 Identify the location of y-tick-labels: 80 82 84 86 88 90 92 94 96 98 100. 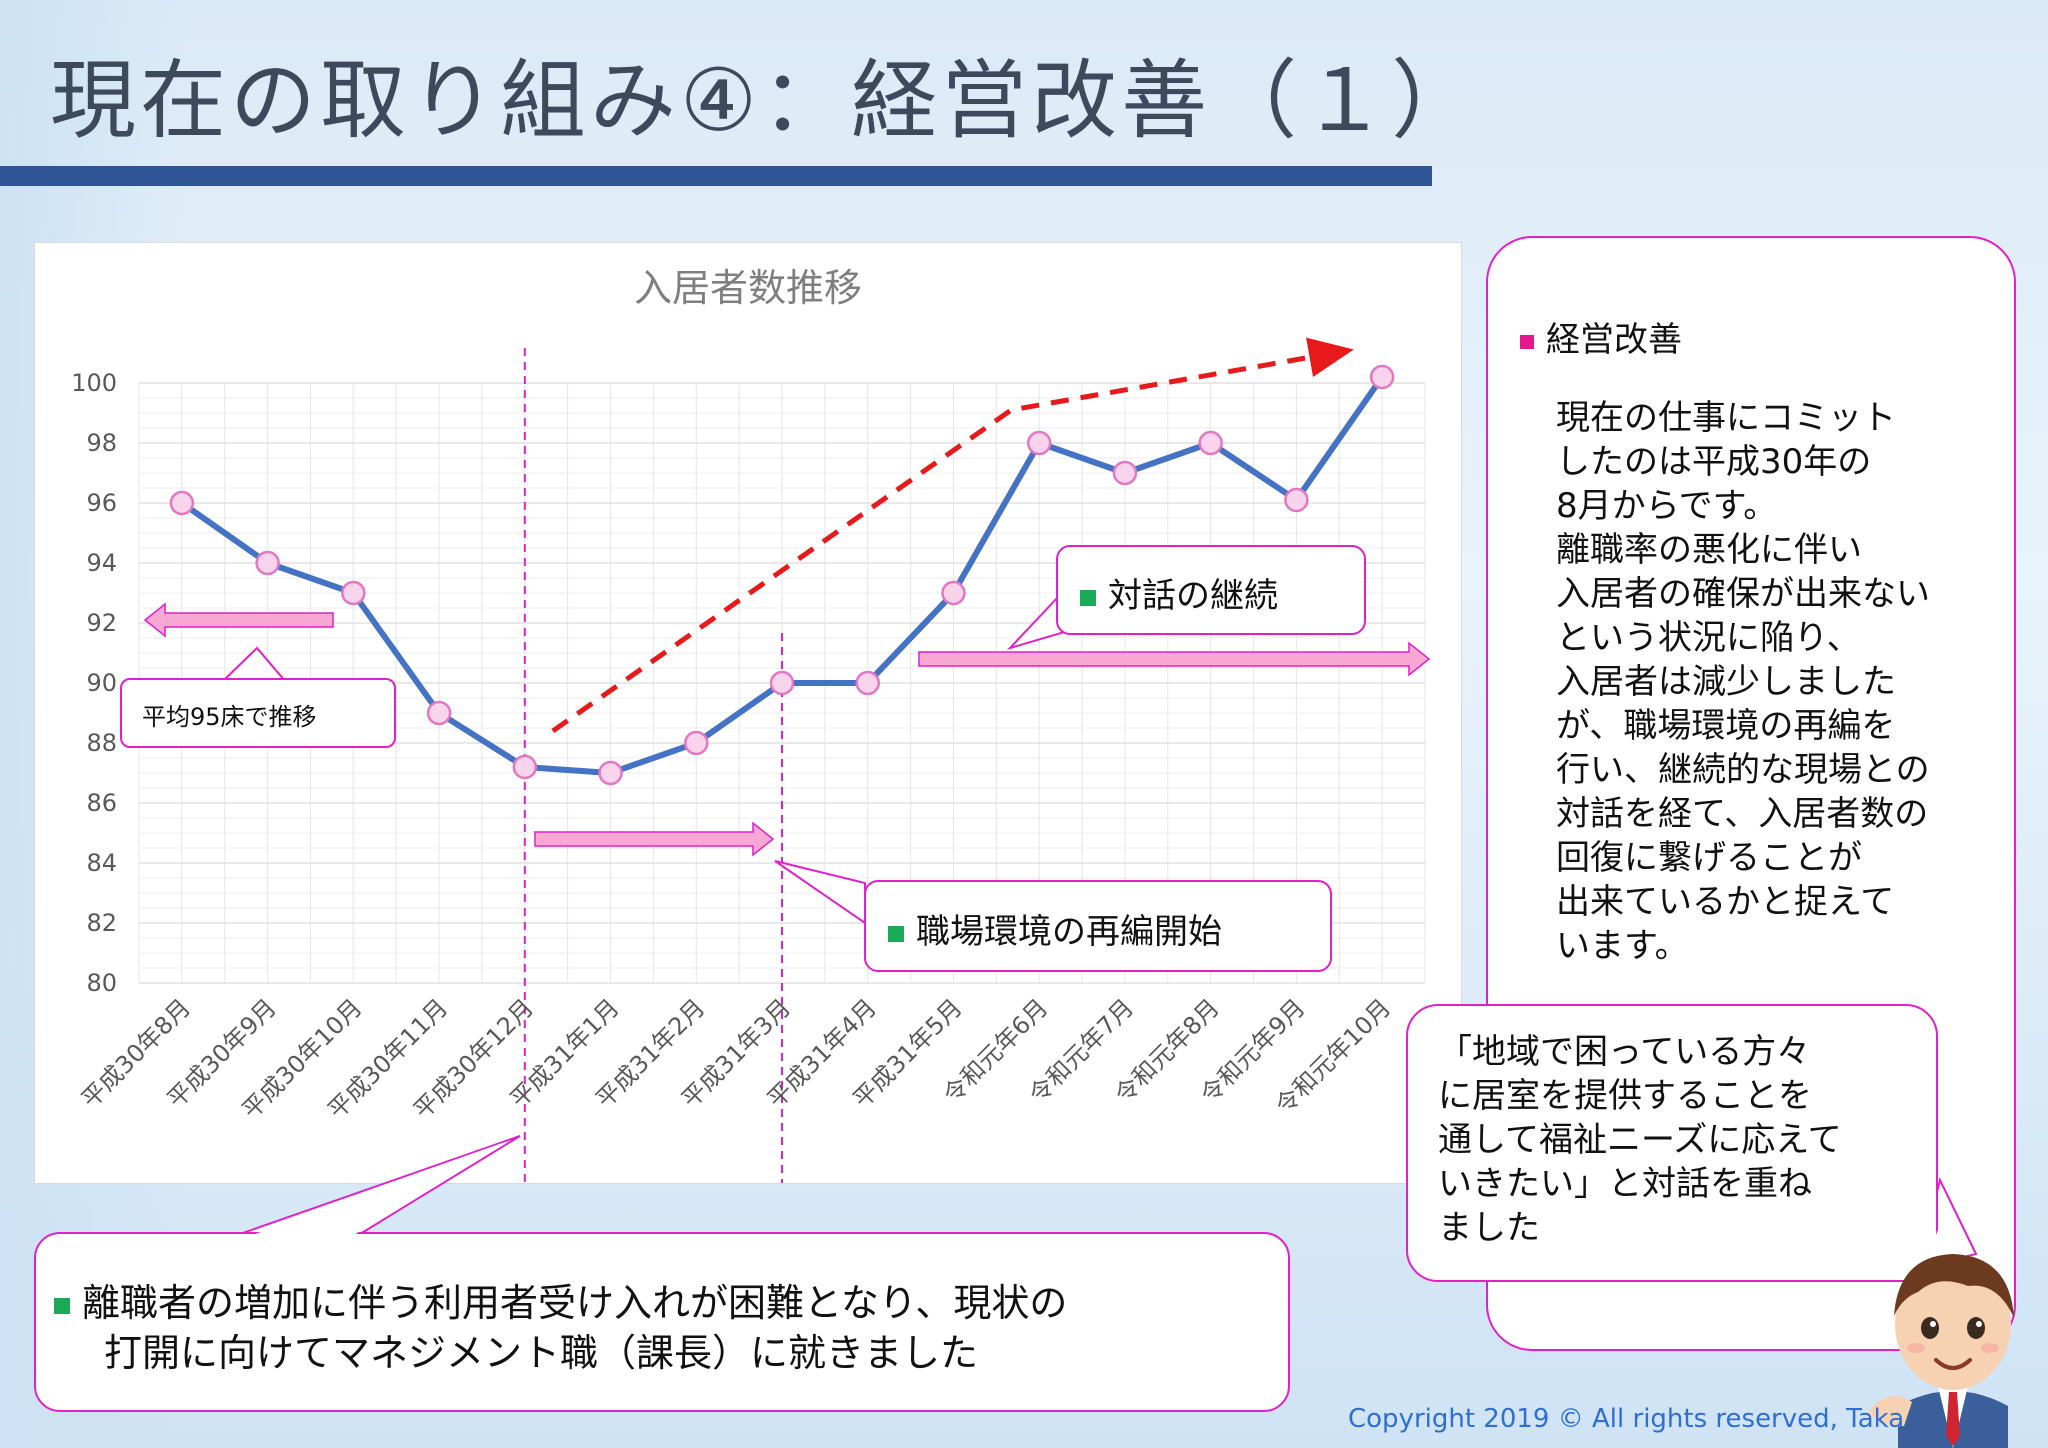
(94, 683).